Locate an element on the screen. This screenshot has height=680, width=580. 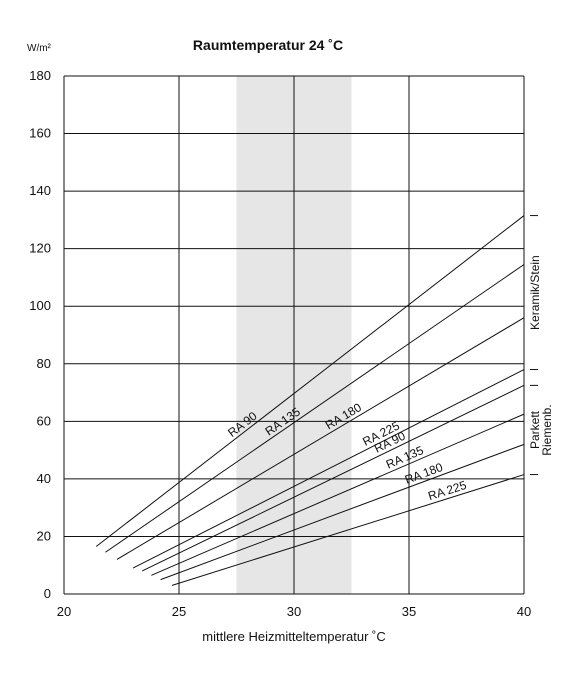
x-tick-label: 25 is located at coordinates (179, 611).